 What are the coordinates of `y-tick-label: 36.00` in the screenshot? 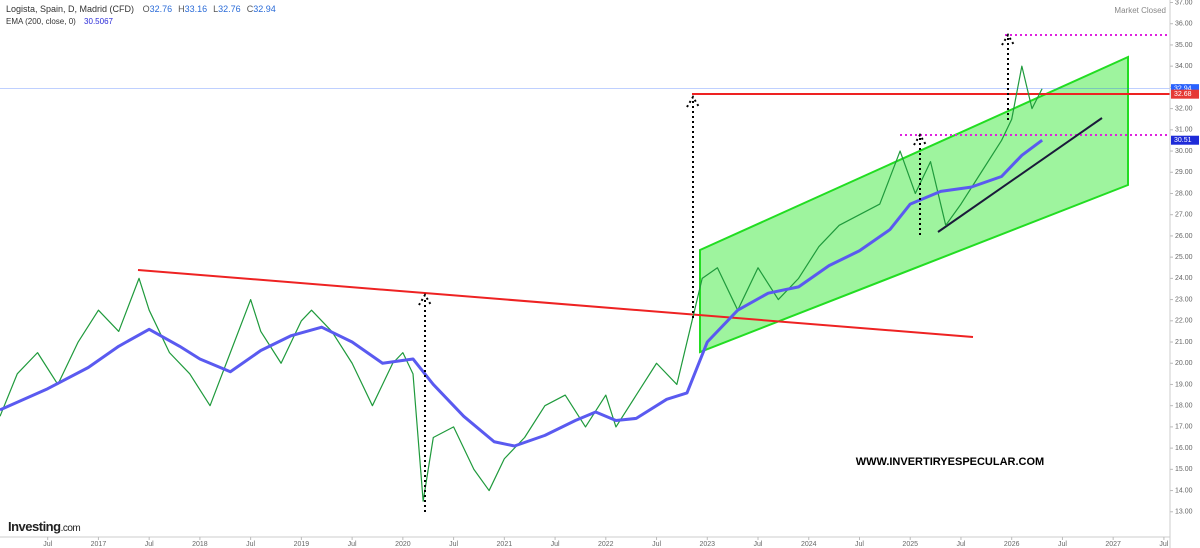 It's located at (1184, 24).